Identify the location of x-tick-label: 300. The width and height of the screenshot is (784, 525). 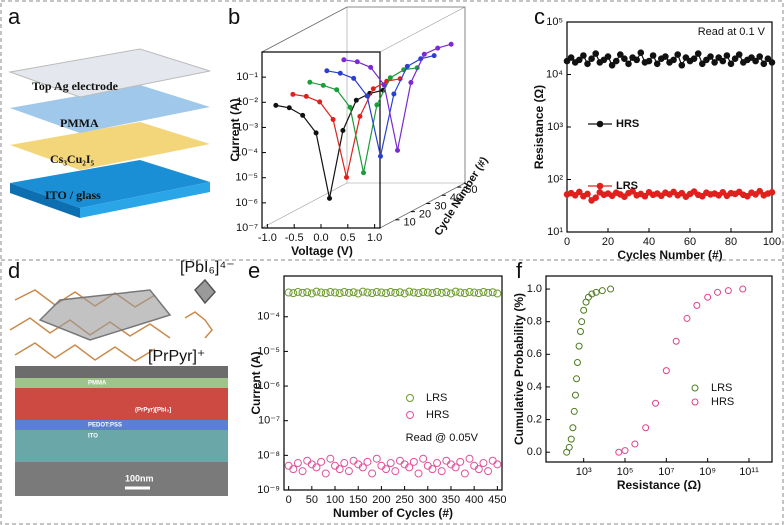
(428, 500).